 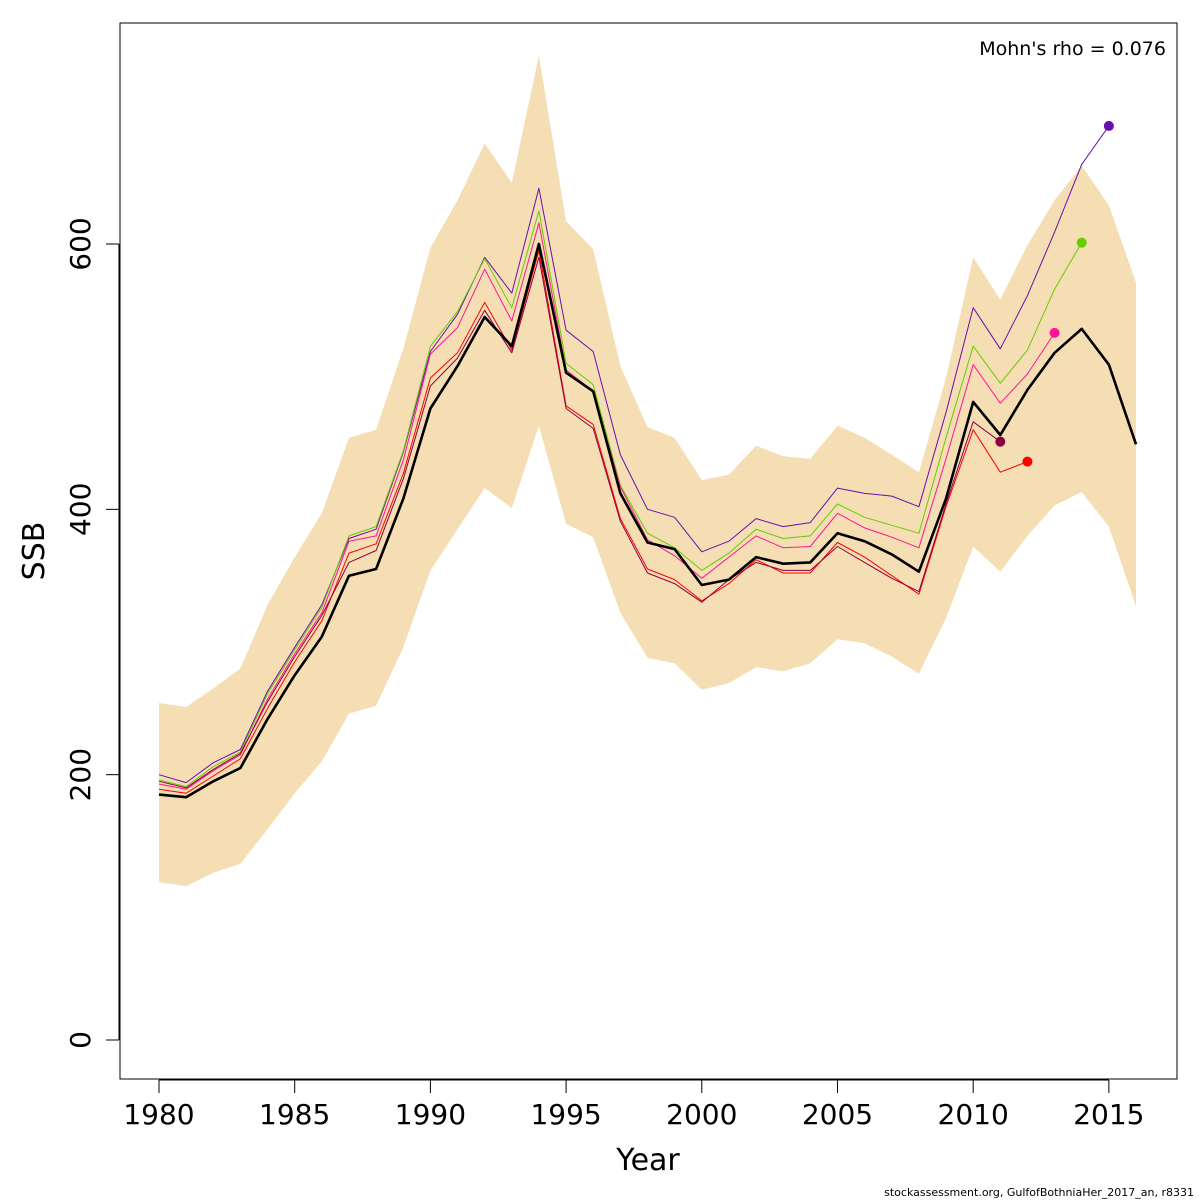 I want to click on y-tick-label: 600, so click(x=80, y=243).